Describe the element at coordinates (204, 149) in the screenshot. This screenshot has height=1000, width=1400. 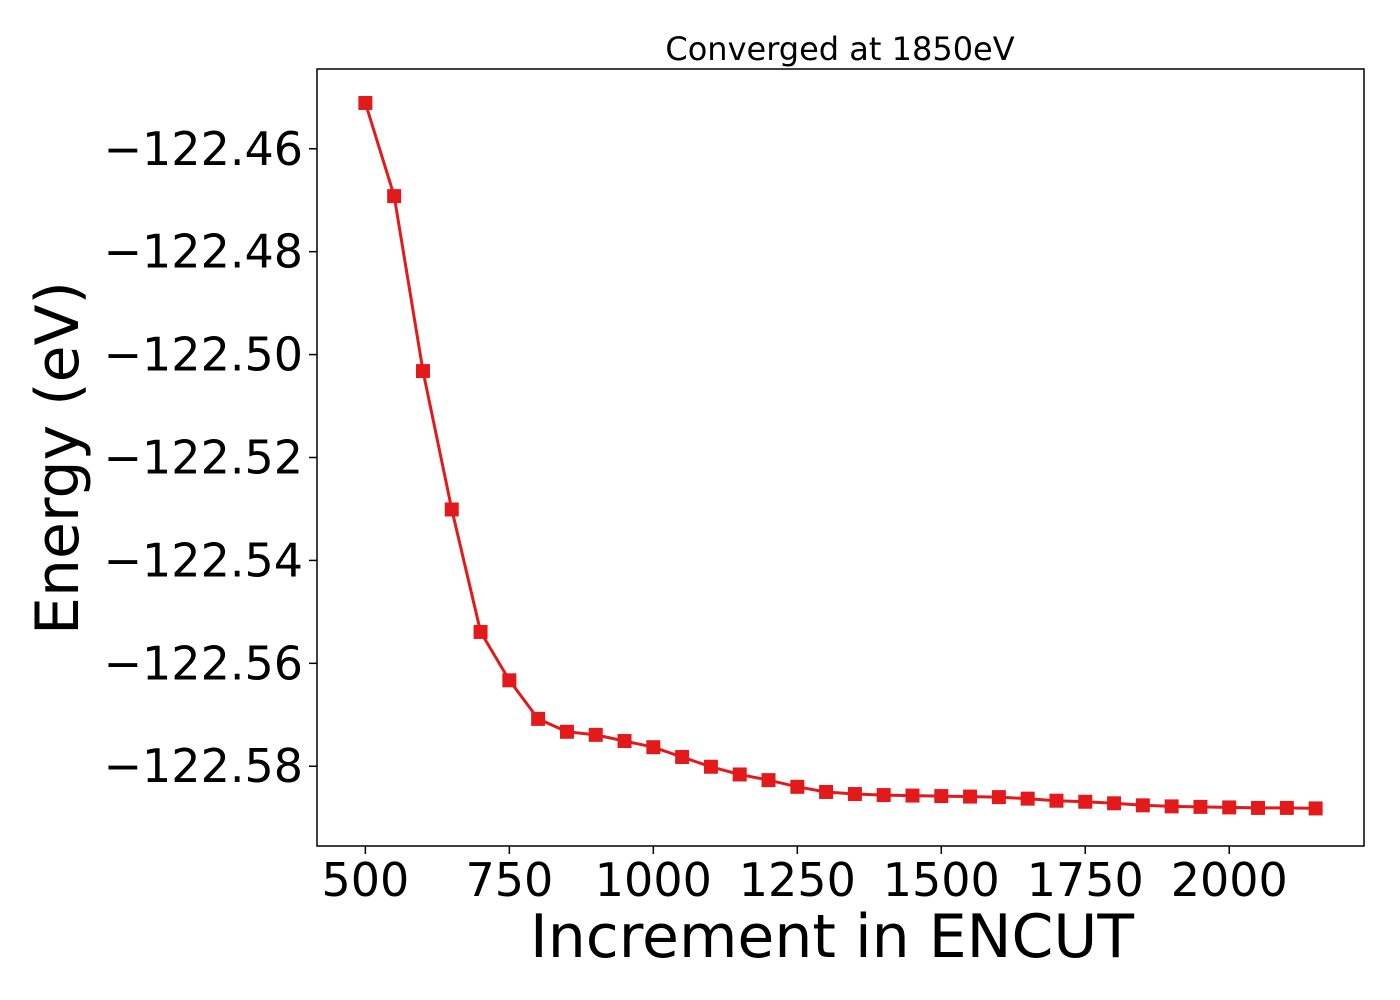
I see `y-tick-label: −122.46` at that location.